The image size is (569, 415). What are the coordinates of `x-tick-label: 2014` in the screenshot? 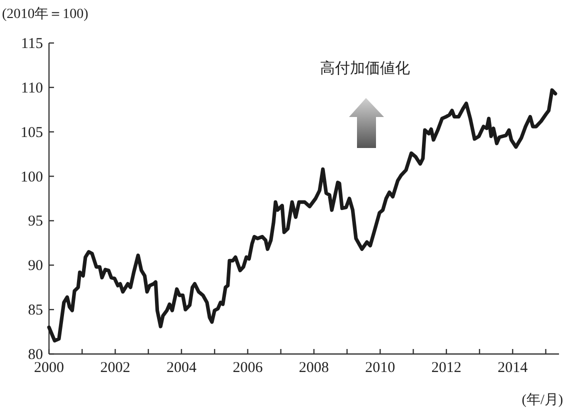 It's located at (513, 368).